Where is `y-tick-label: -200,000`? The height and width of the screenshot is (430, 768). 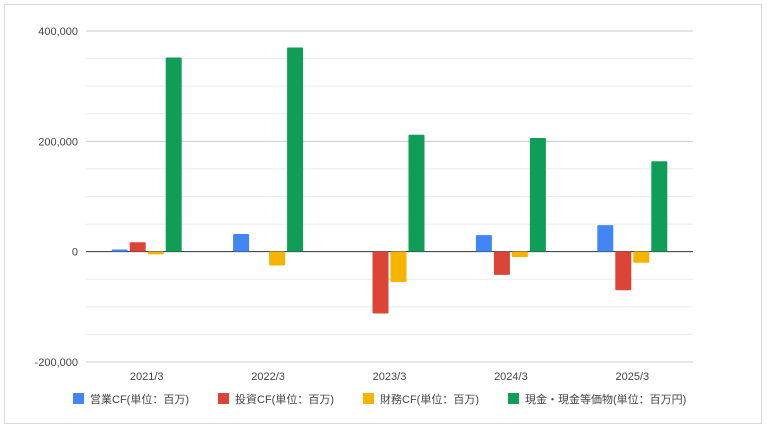 y-tick-label: -200,000 is located at coordinates (56, 363).